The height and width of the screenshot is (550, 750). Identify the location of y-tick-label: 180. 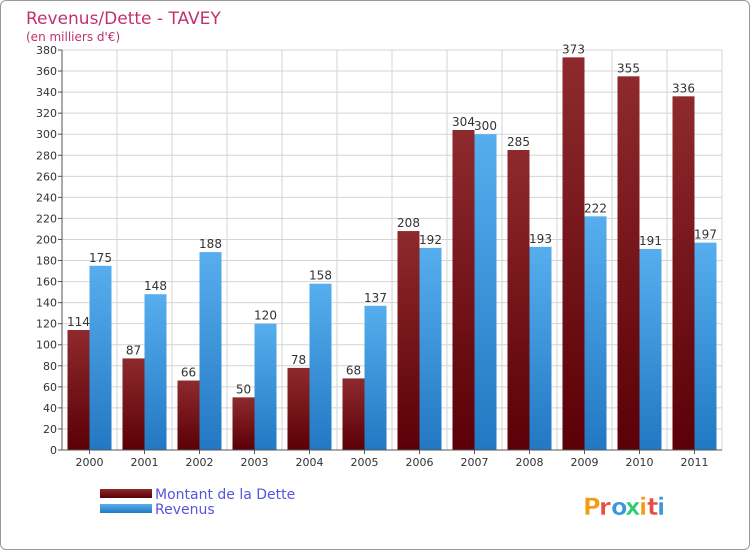
(46, 261).